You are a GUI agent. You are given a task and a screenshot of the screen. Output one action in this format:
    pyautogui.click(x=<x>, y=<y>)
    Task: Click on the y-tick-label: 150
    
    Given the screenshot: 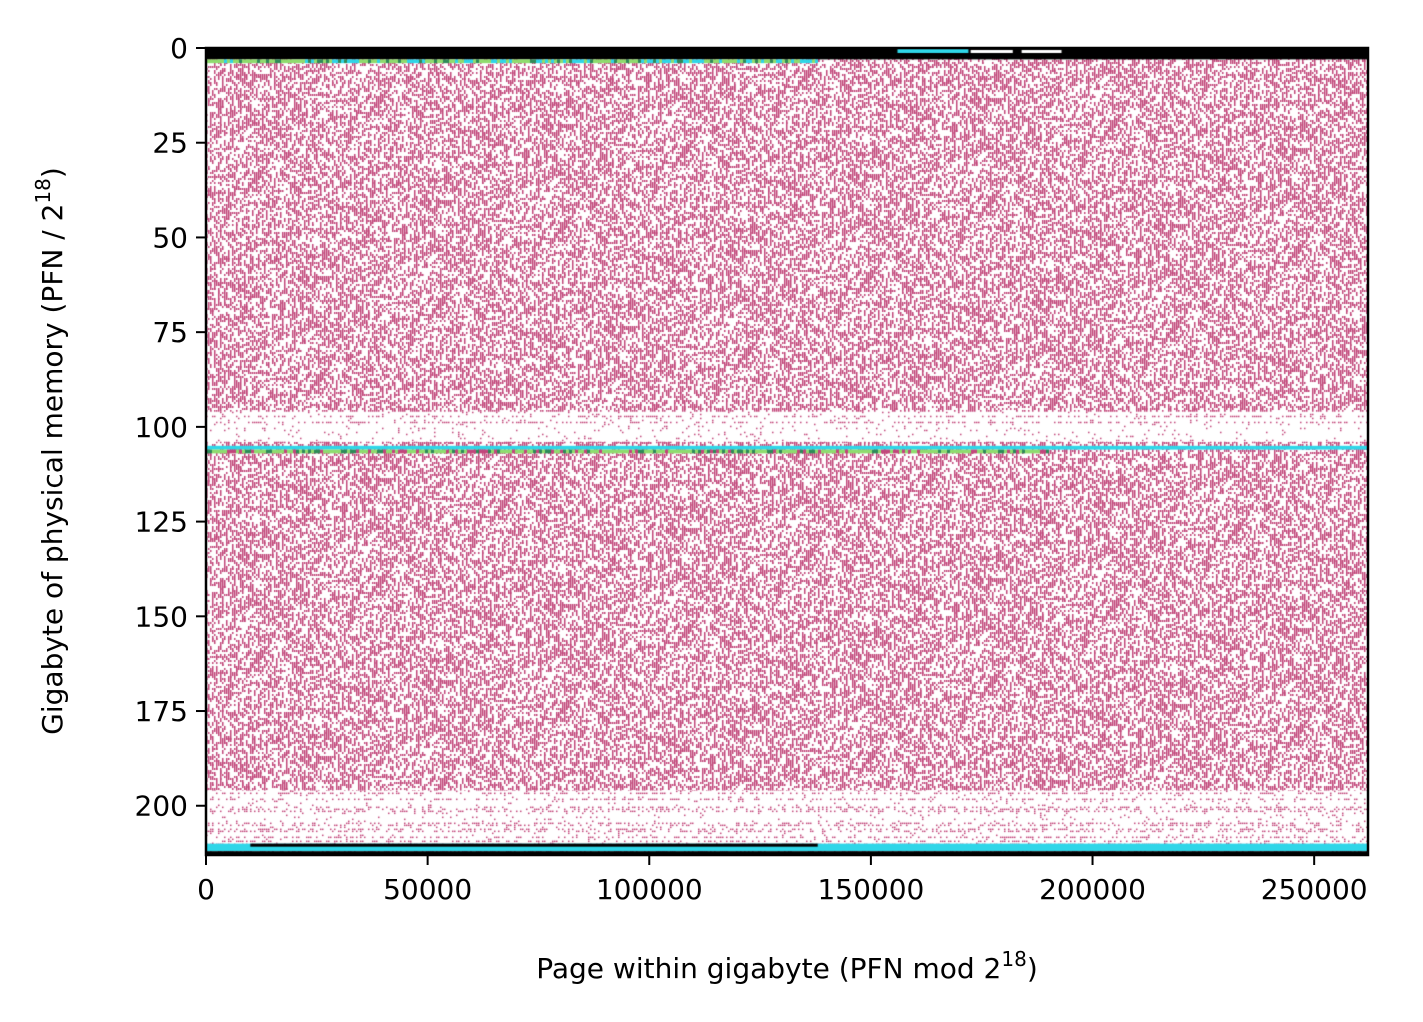 What is the action you would take?
    pyautogui.click(x=161, y=616)
    